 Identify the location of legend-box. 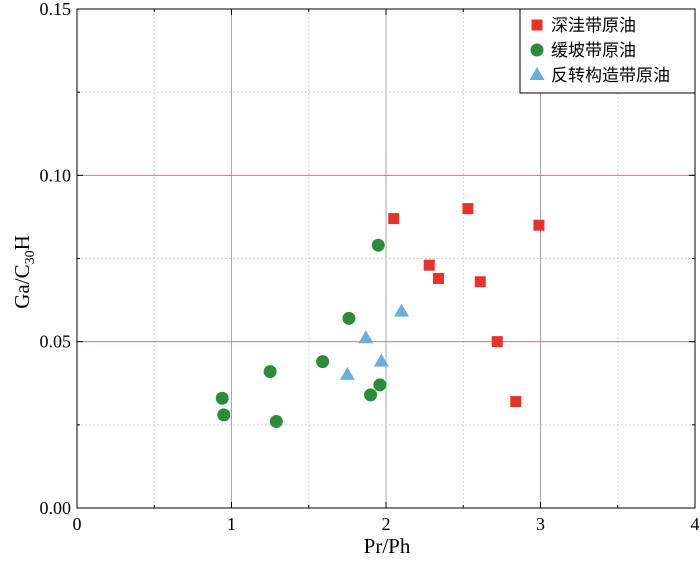
(607, 51).